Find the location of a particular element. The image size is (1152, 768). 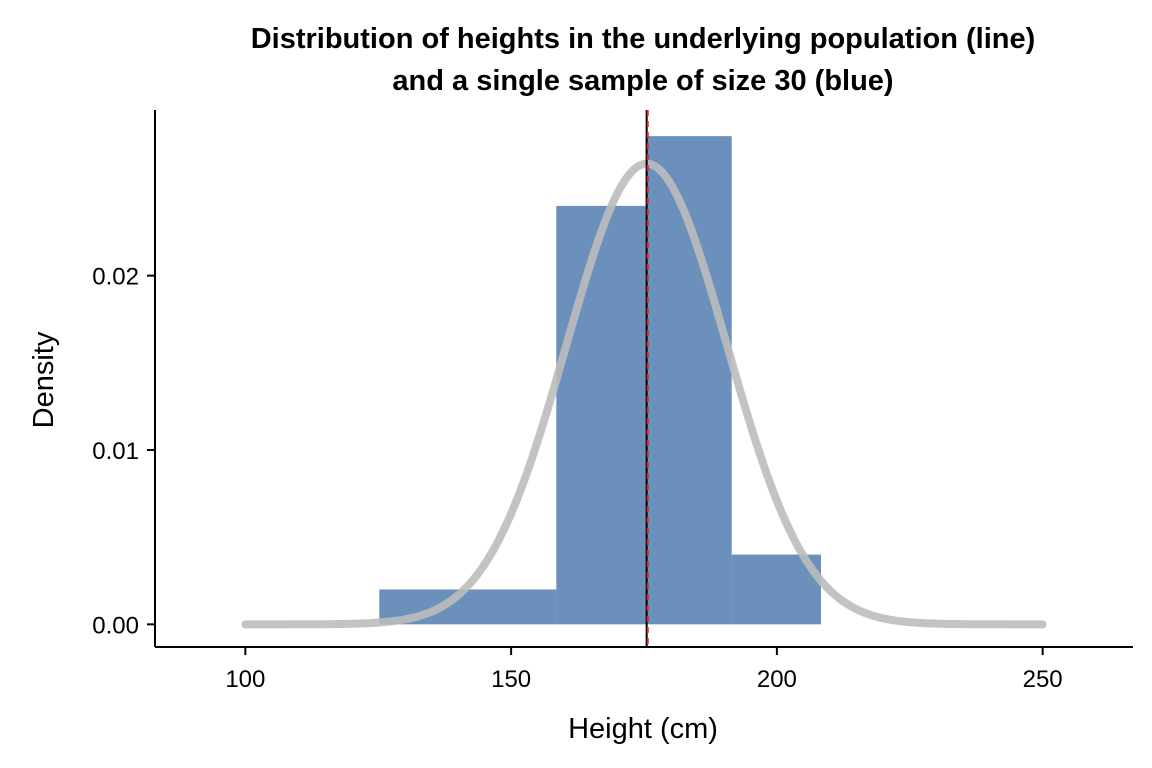

chart-title-line-2: and a single sample of size 30 (blue) is located at coordinates (642, 81).